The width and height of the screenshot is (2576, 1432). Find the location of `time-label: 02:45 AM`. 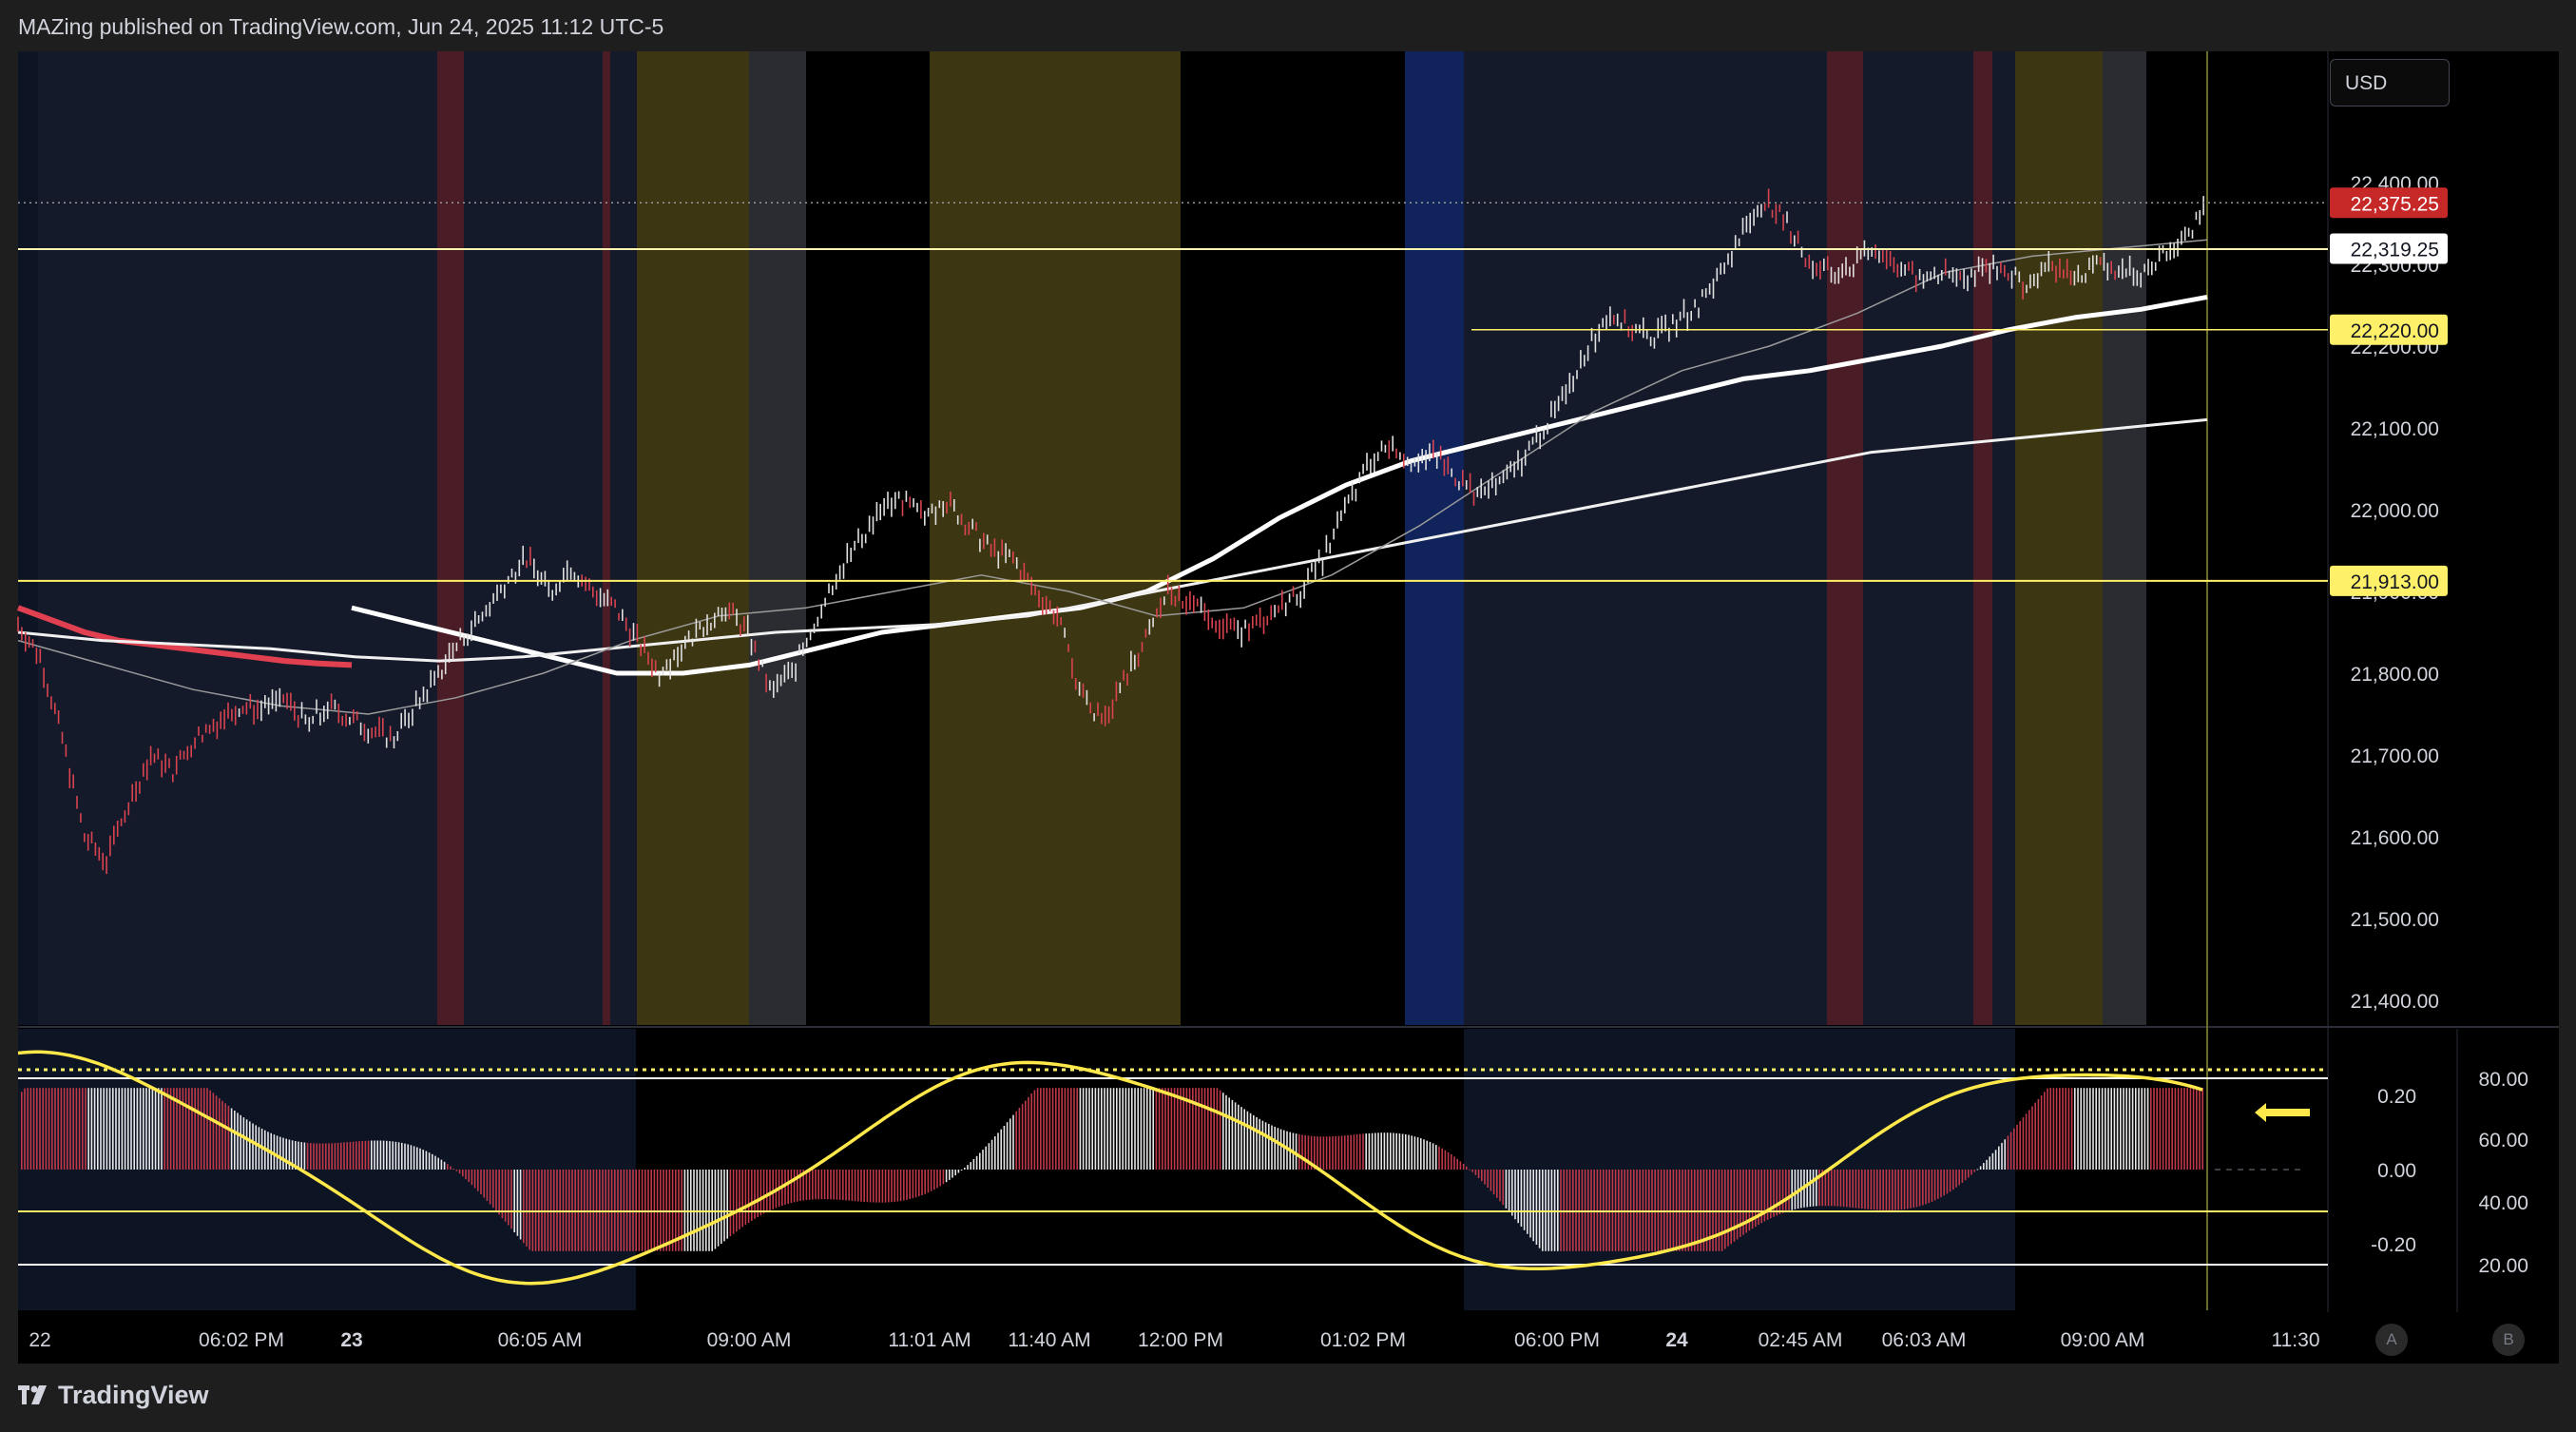

time-label: 02:45 AM is located at coordinates (1801, 1340).